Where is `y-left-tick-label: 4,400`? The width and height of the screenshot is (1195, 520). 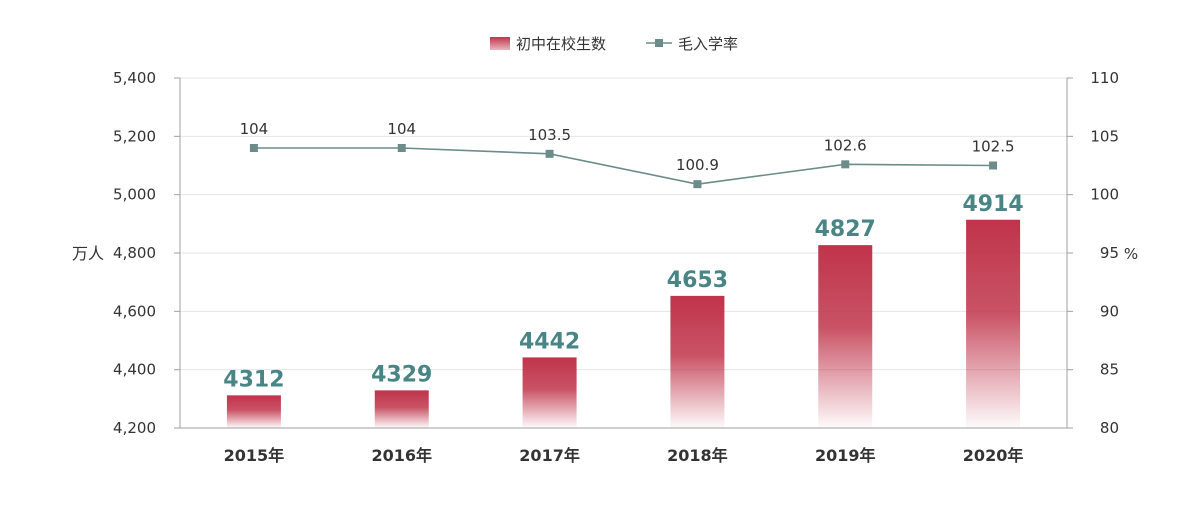
y-left-tick-label: 4,400 is located at coordinates (134, 370).